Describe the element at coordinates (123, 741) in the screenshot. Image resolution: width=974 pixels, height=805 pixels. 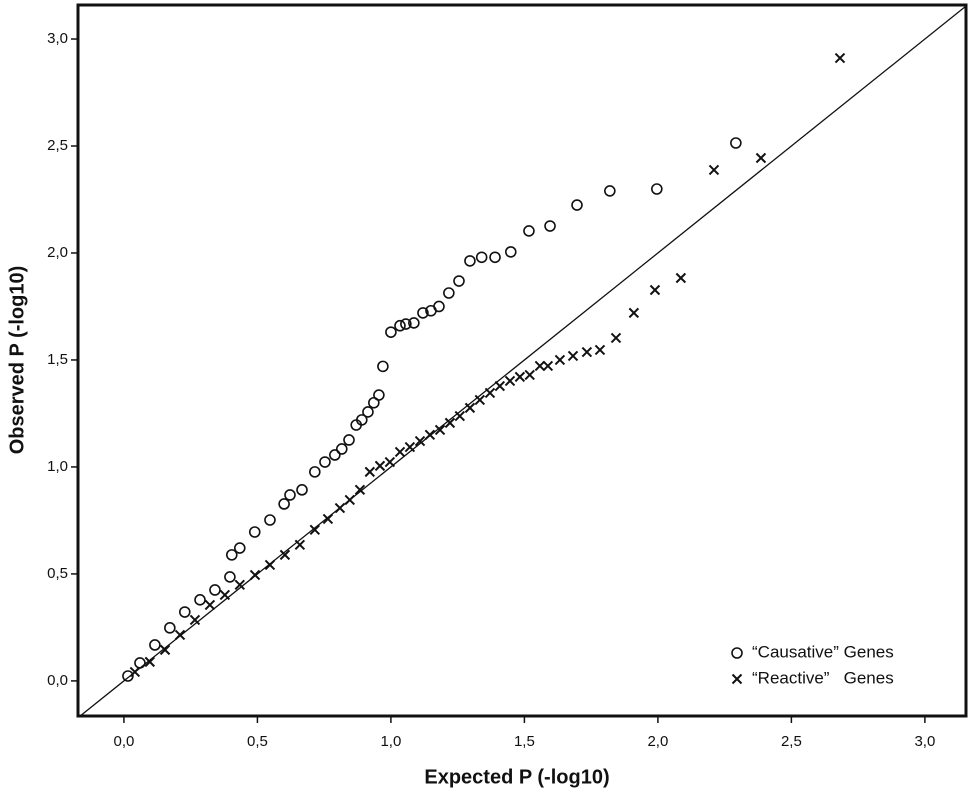
I see `x-tick-label: 0,0` at that location.